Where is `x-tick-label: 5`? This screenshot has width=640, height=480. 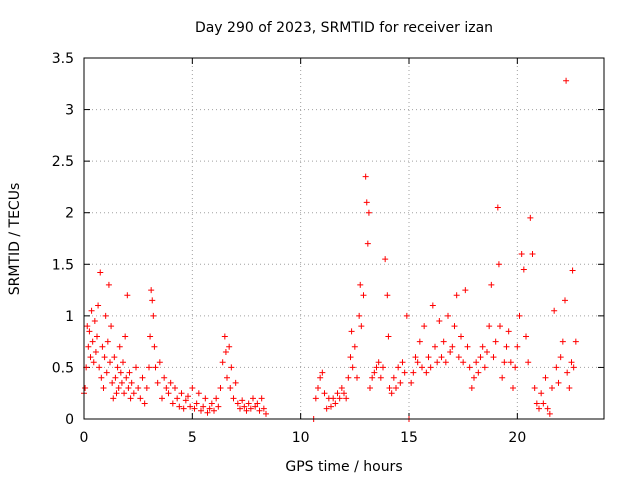
x-tick-label: 5 is located at coordinates (192, 438).